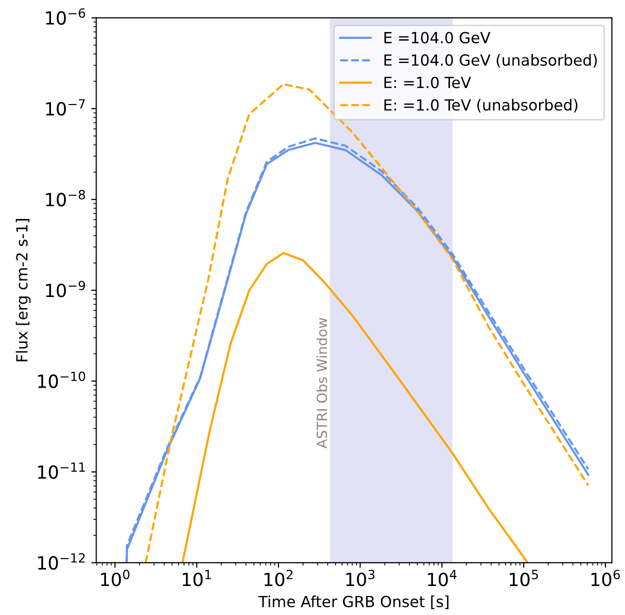 The height and width of the screenshot is (615, 625). Describe the element at coordinates (115, 578) in the screenshot. I see `x-tick-label: 10$^{0}$` at that location.